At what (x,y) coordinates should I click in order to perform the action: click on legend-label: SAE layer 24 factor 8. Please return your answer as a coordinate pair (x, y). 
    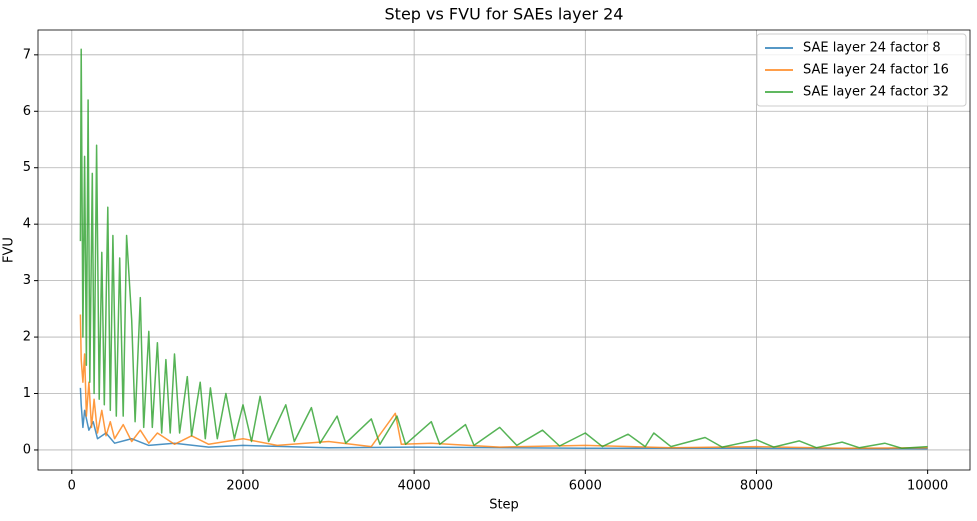
    Looking at the image, I should click on (872, 48).